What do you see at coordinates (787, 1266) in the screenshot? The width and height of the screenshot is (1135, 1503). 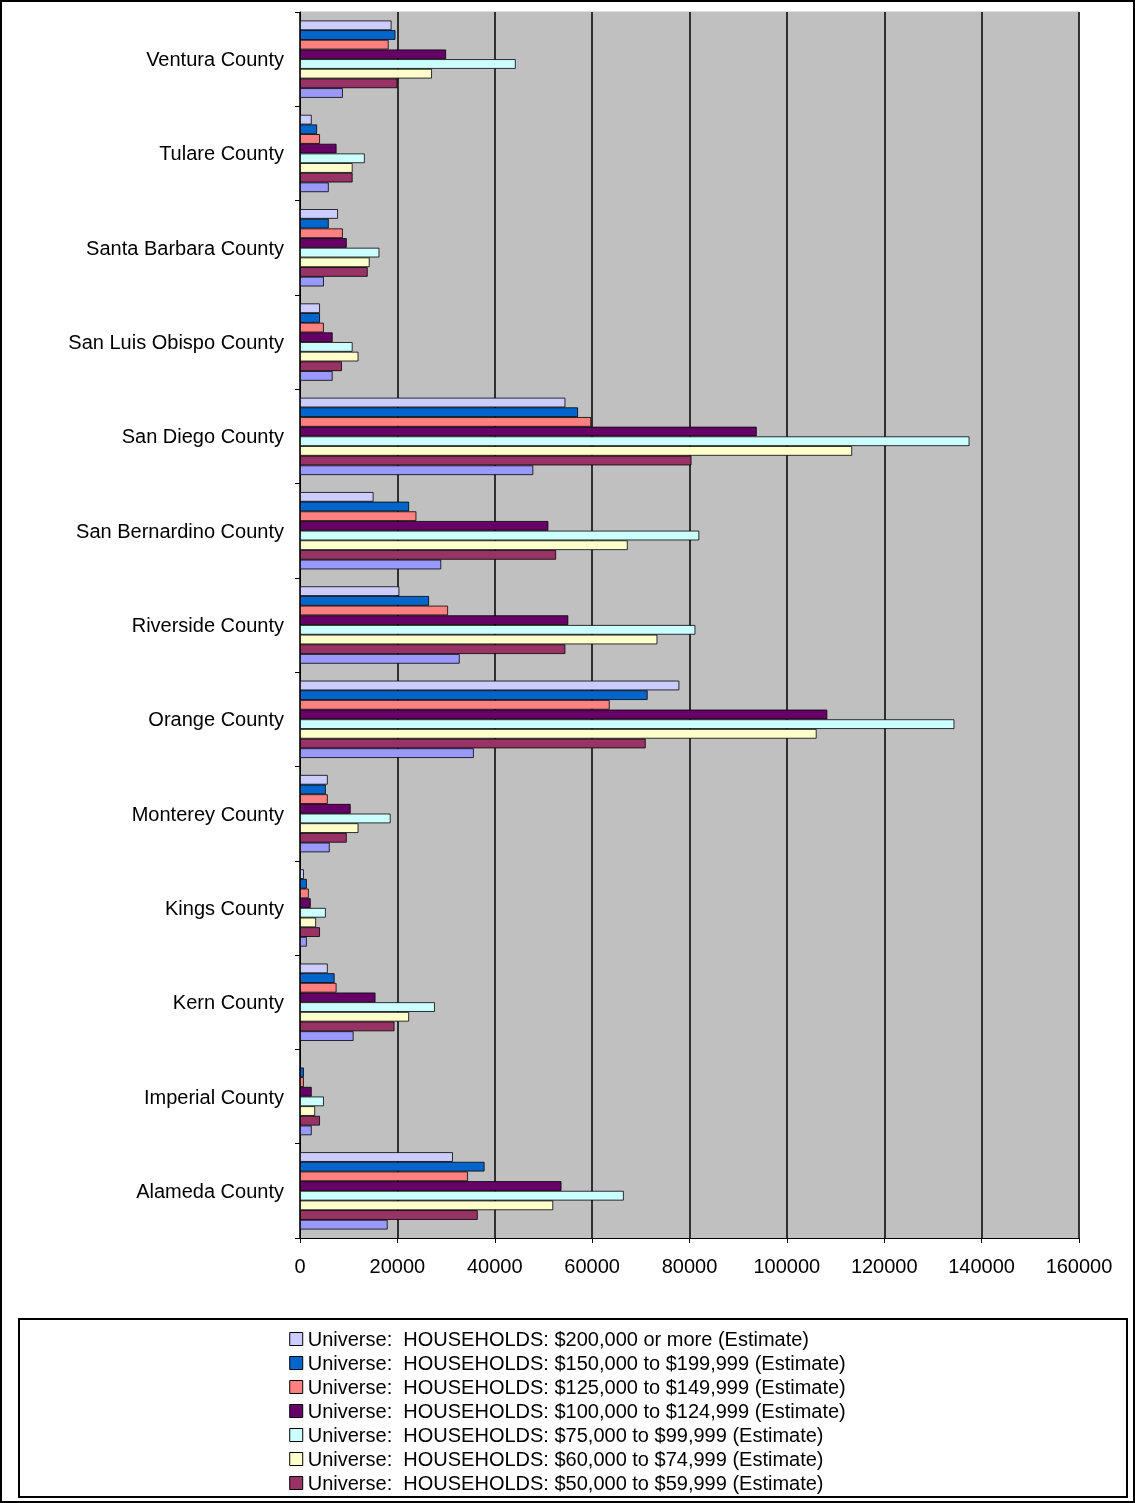 I see `x-tick-label: 100000` at bounding box center [787, 1266].